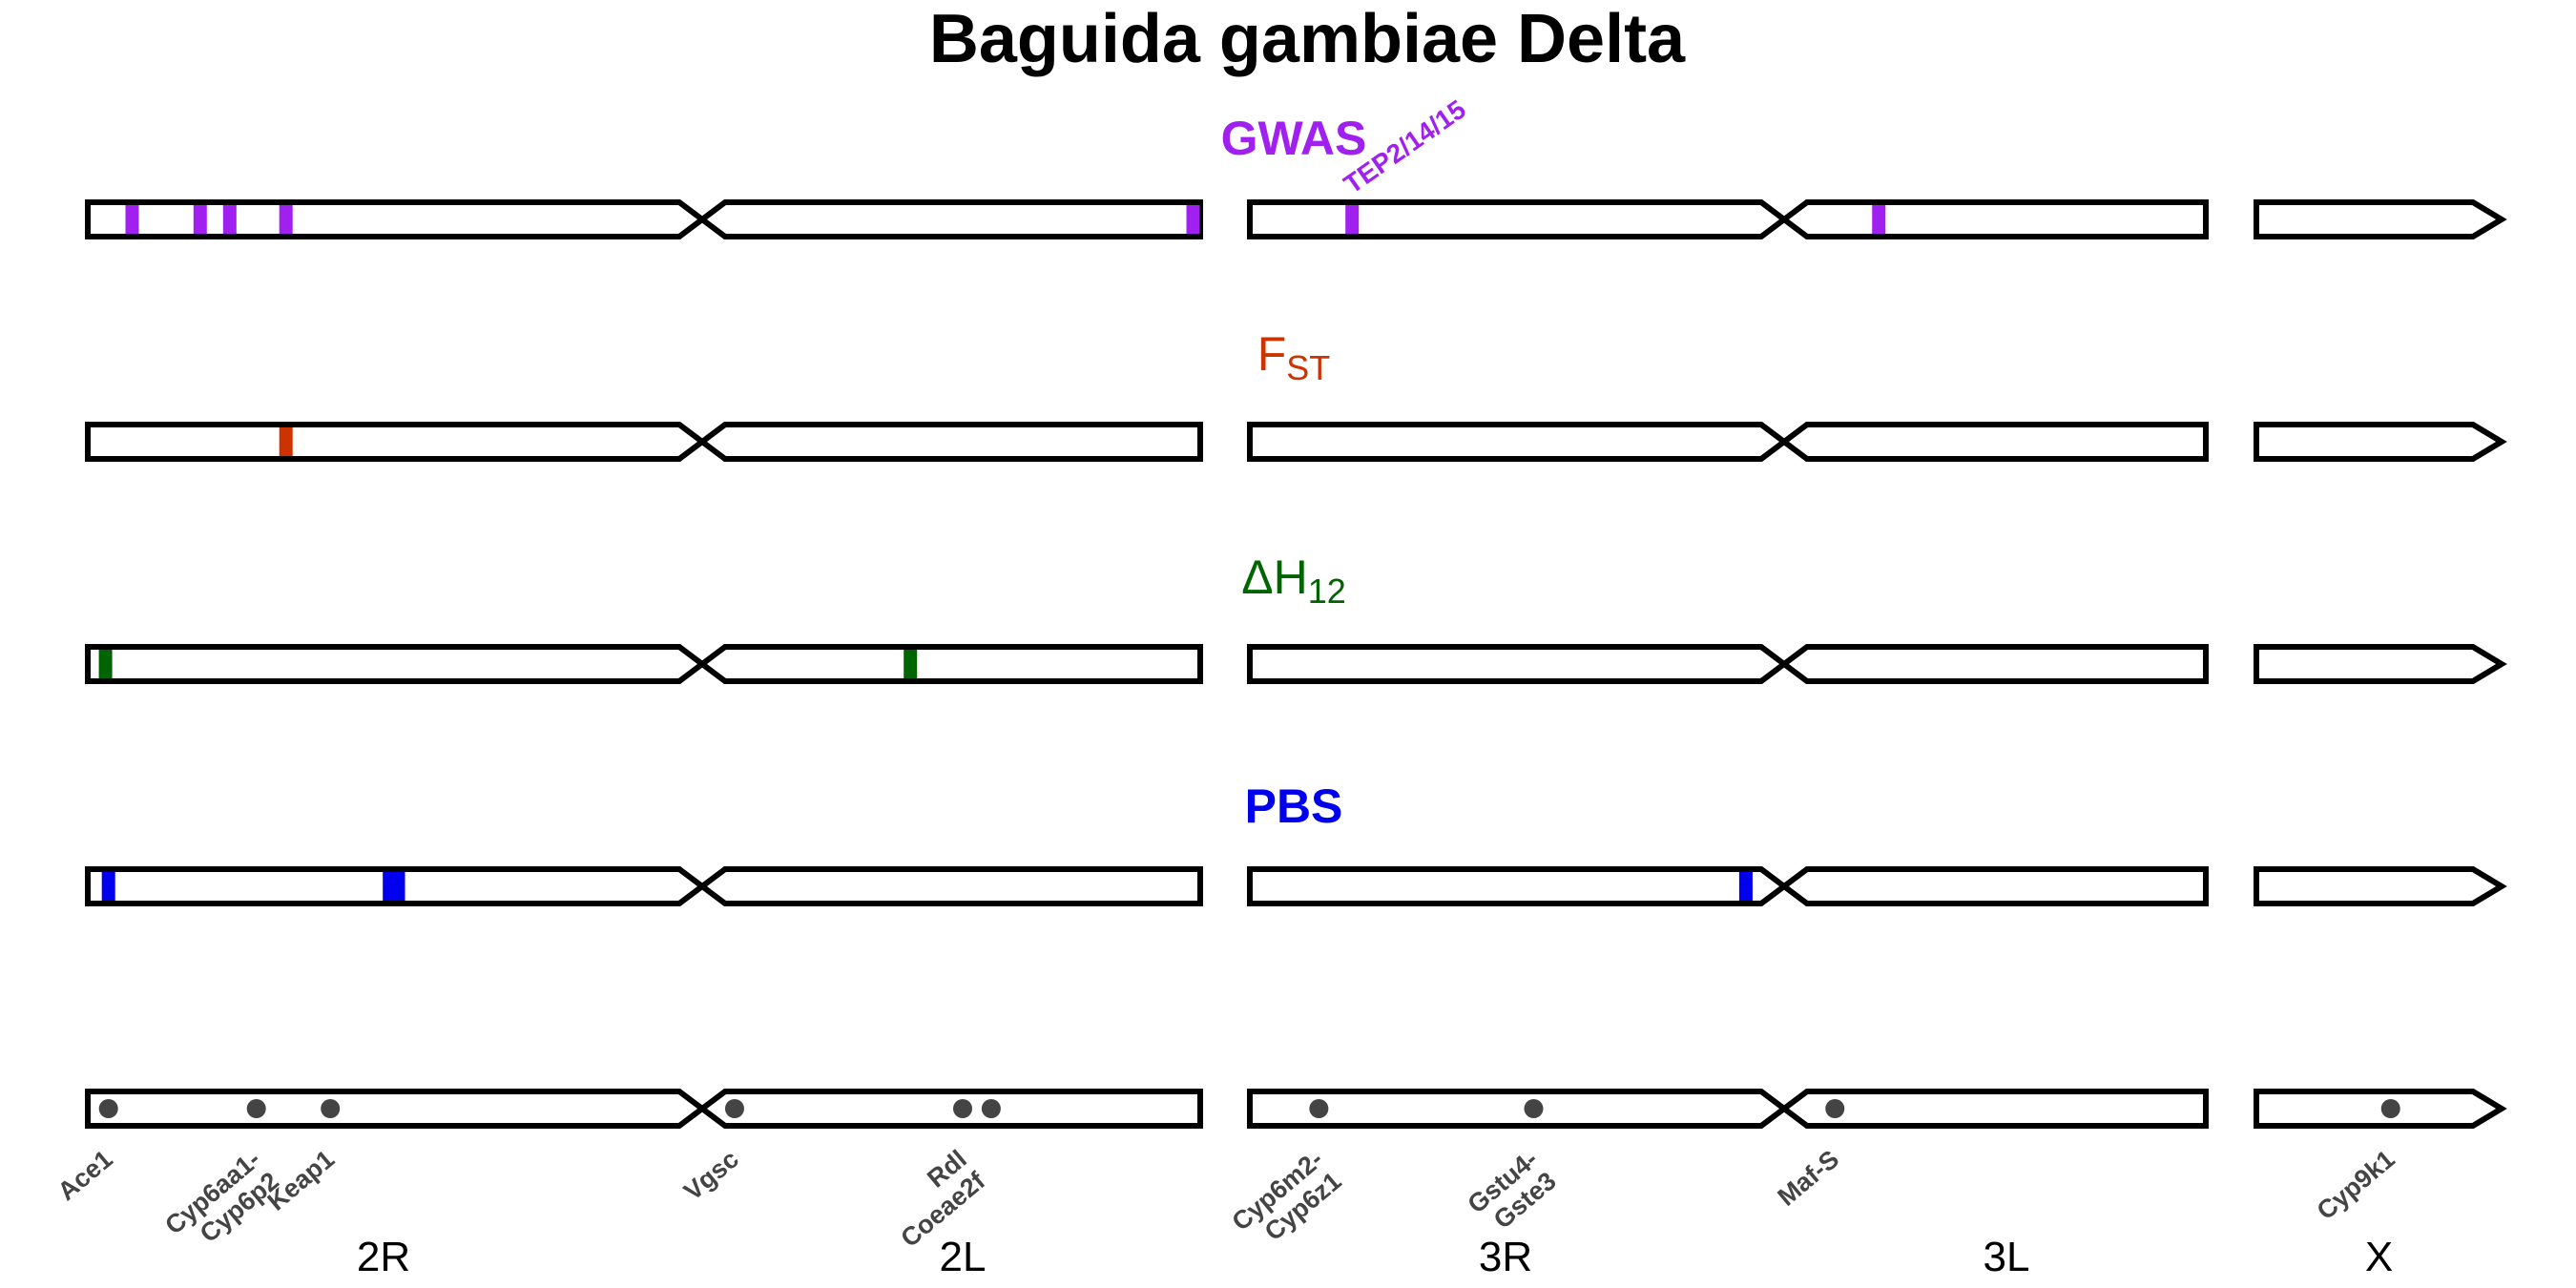 The height and width of the screenshot is (1288, 2576). I want to click on track-gwas-chrom-x, so click(2380, 219).